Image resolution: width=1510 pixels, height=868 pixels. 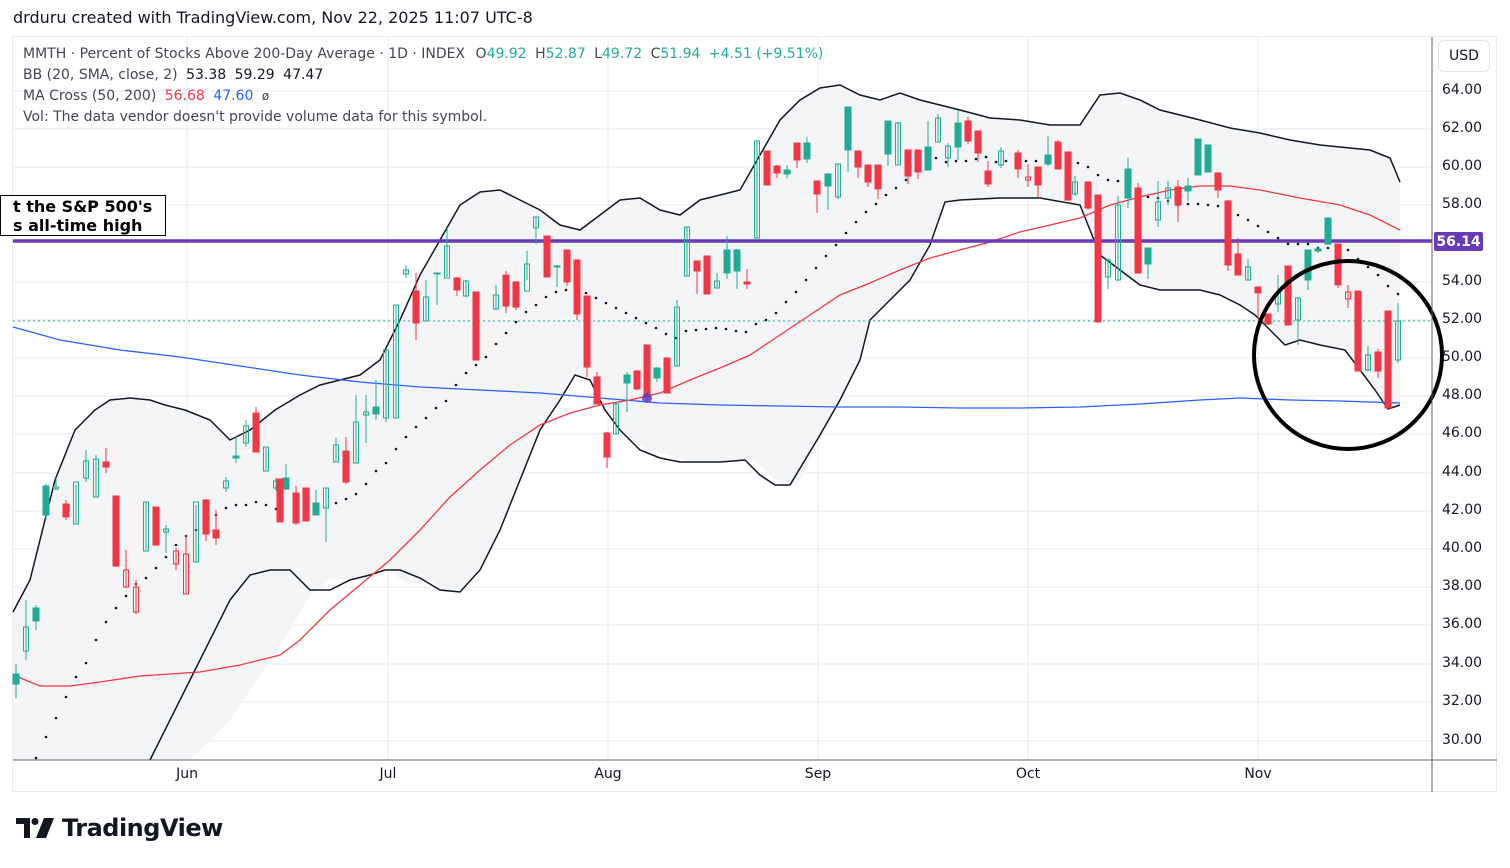 I want to click on price-tick: 32.00, so click(x=1462, y=701).